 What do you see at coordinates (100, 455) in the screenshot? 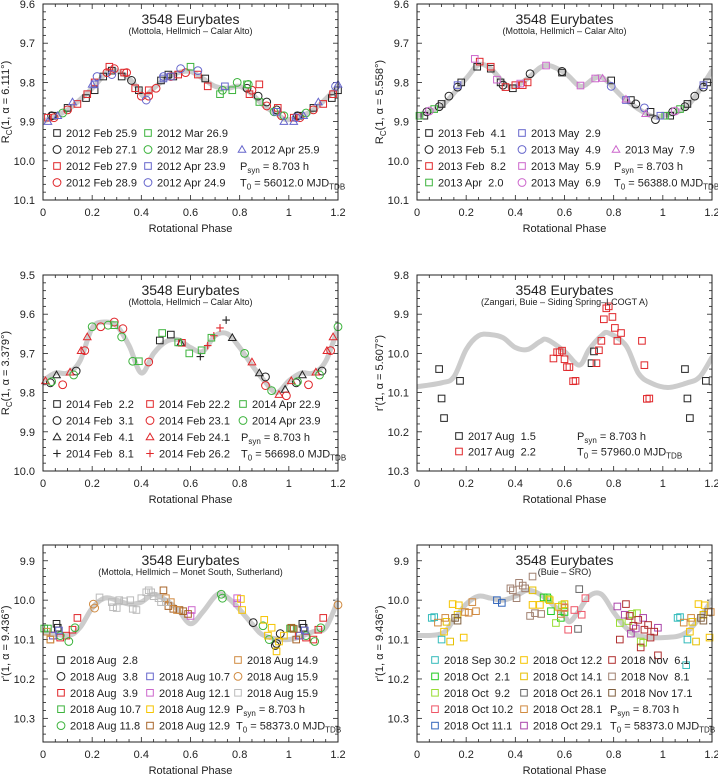
I see `legend-label: 2014 Feb 8.1` at bounding box center [100, 455].